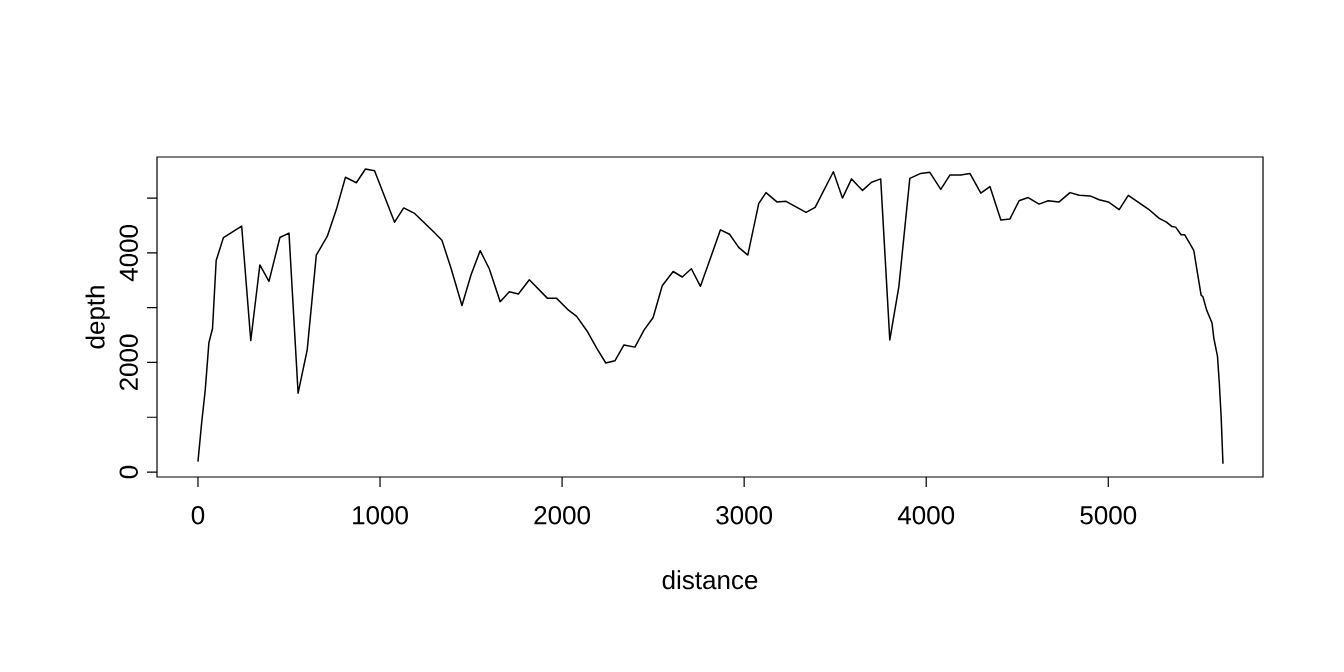  I want to click on y-tick-label: 2000, so click(128, 362).